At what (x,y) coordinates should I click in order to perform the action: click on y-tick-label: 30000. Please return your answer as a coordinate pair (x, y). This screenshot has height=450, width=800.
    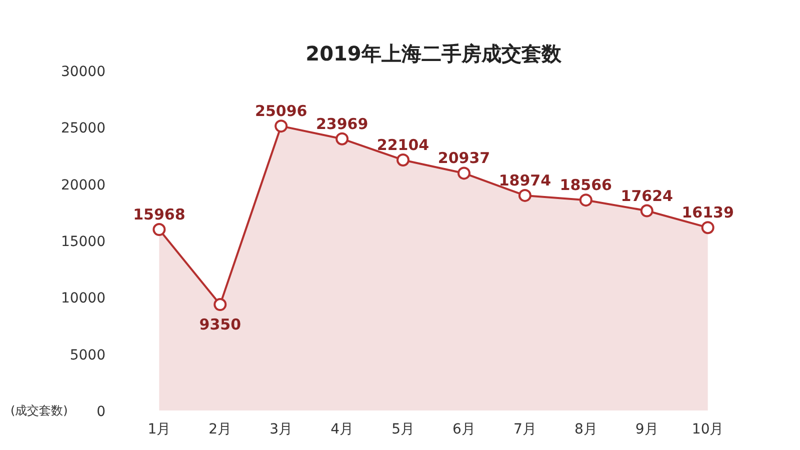
    Looking at the image, I should click on (83, 72).